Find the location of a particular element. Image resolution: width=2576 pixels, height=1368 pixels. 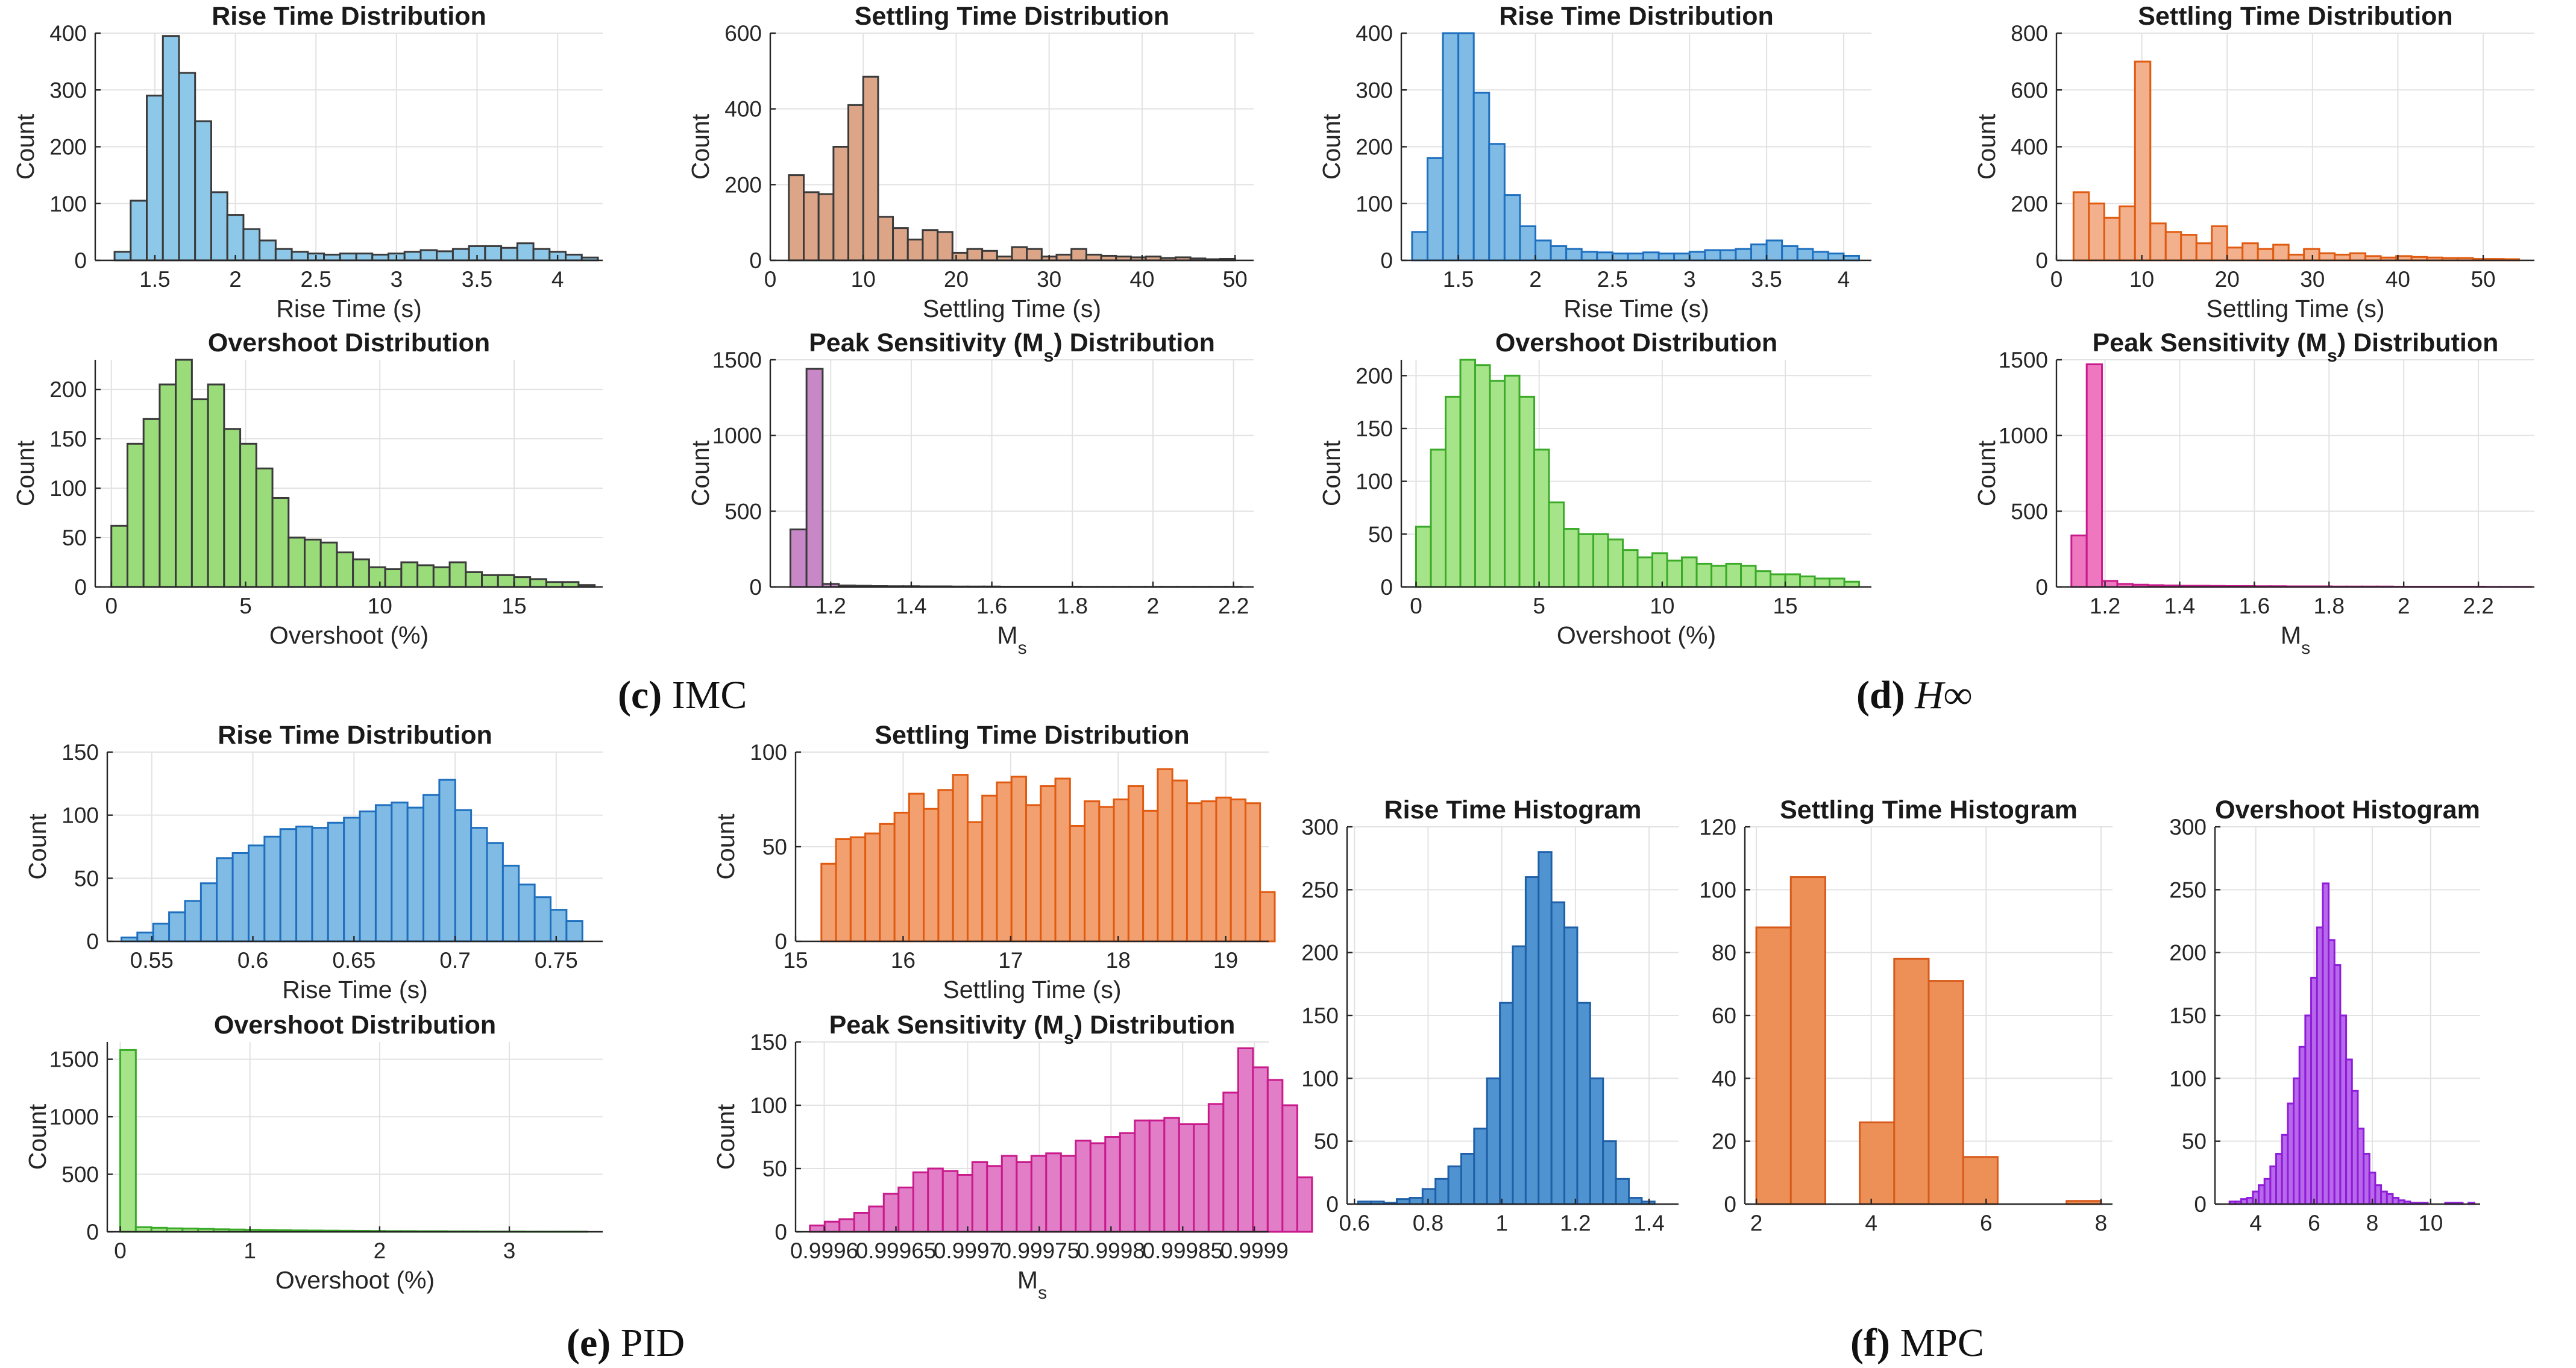

x-tick-label: 0.99975 is located at coordinates (1039, 1251).